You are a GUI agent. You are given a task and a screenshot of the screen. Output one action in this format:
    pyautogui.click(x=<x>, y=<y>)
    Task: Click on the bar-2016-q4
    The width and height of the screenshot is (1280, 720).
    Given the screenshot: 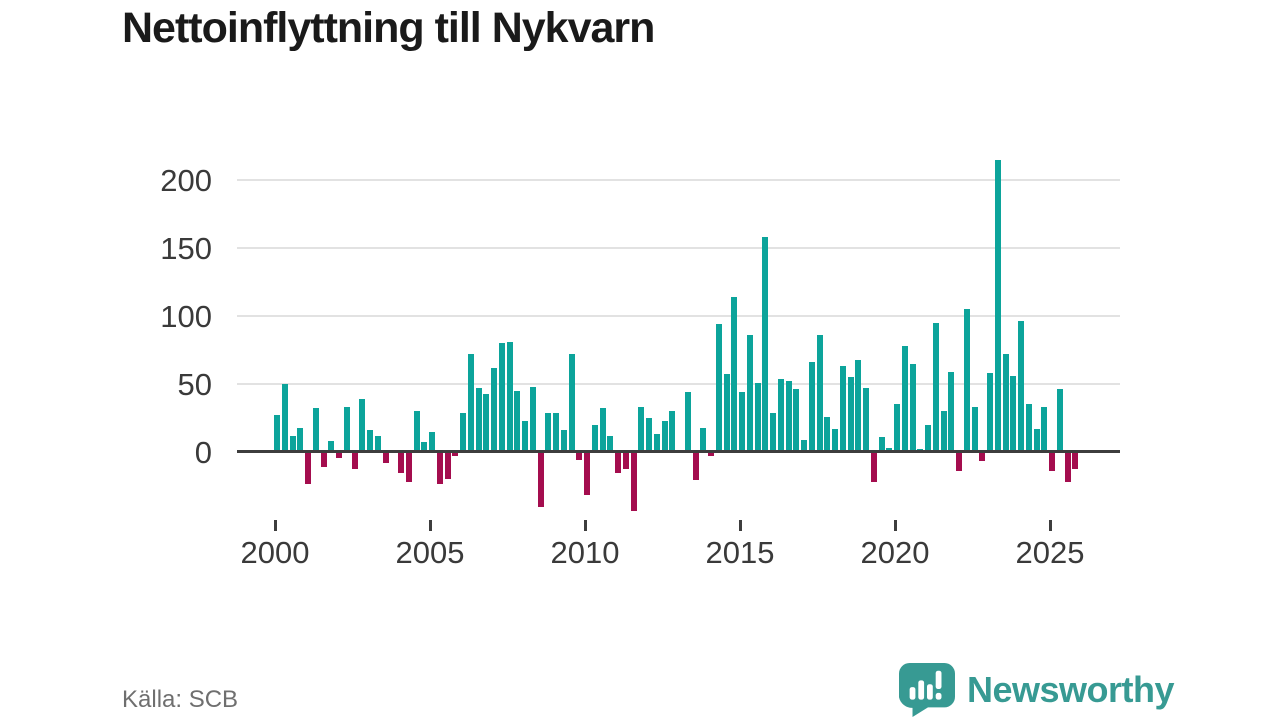 What is the action you would take?
    pyautogui.click(x=796, y=420)
    